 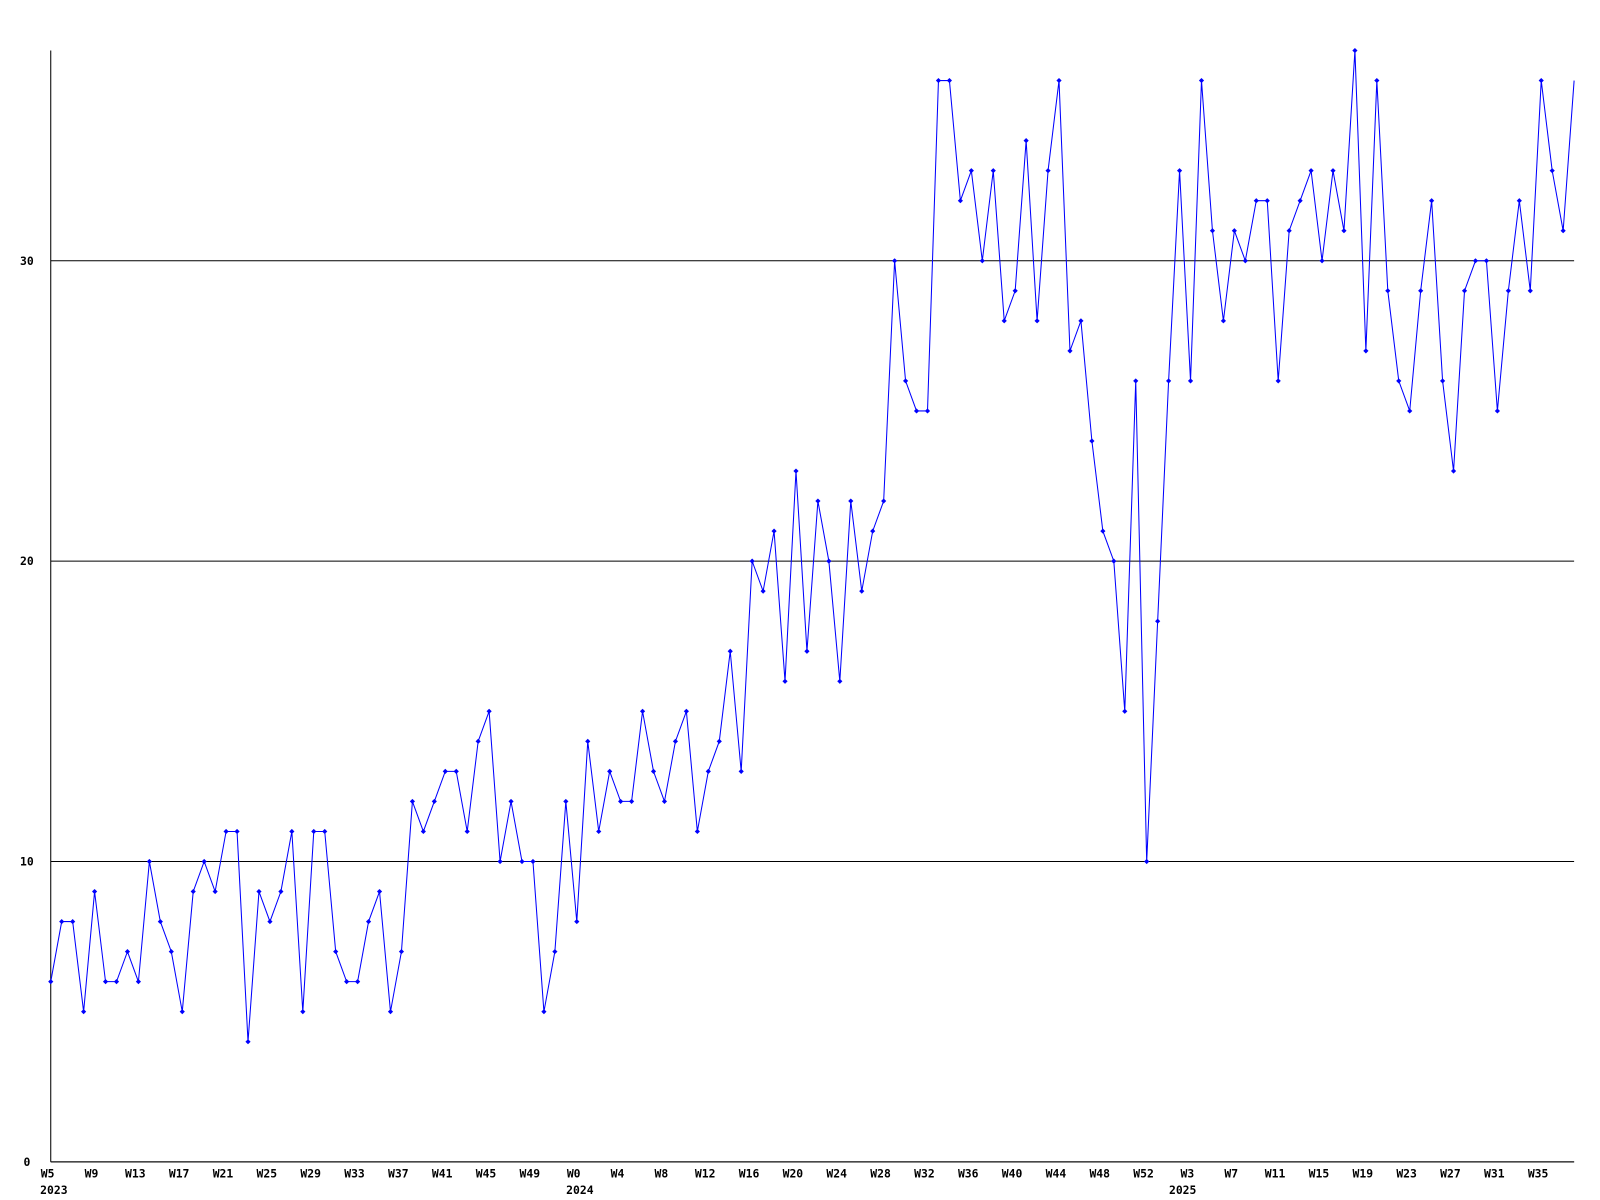 What do you see at coordinates (398, 1173) in the screenshot?
I see `x-tick-label: W37` at bounding box center [398, 1173].